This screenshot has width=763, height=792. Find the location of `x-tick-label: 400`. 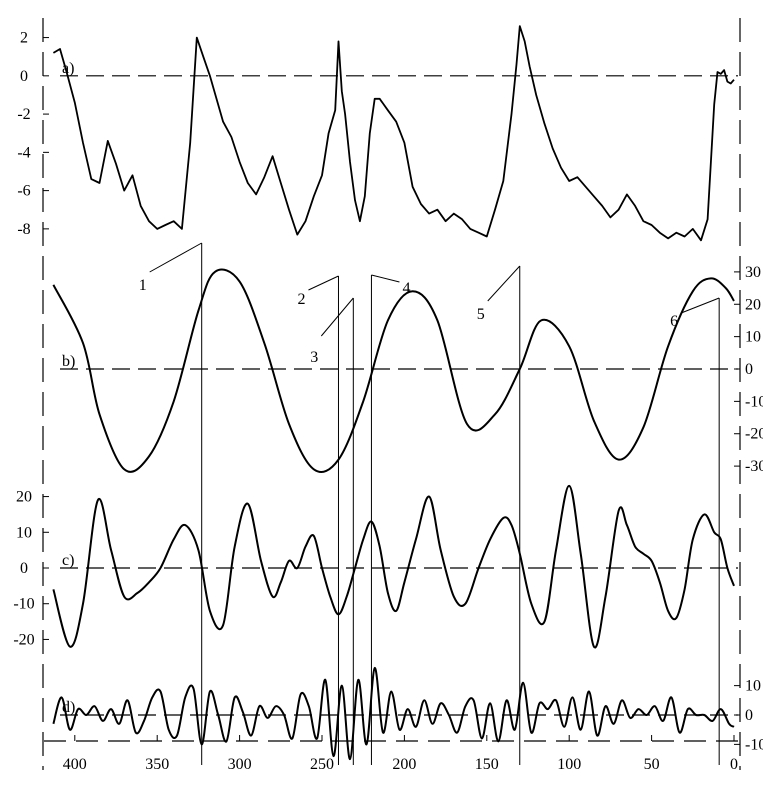

x-tick-label: 400 is located at coordinates (75, 764).